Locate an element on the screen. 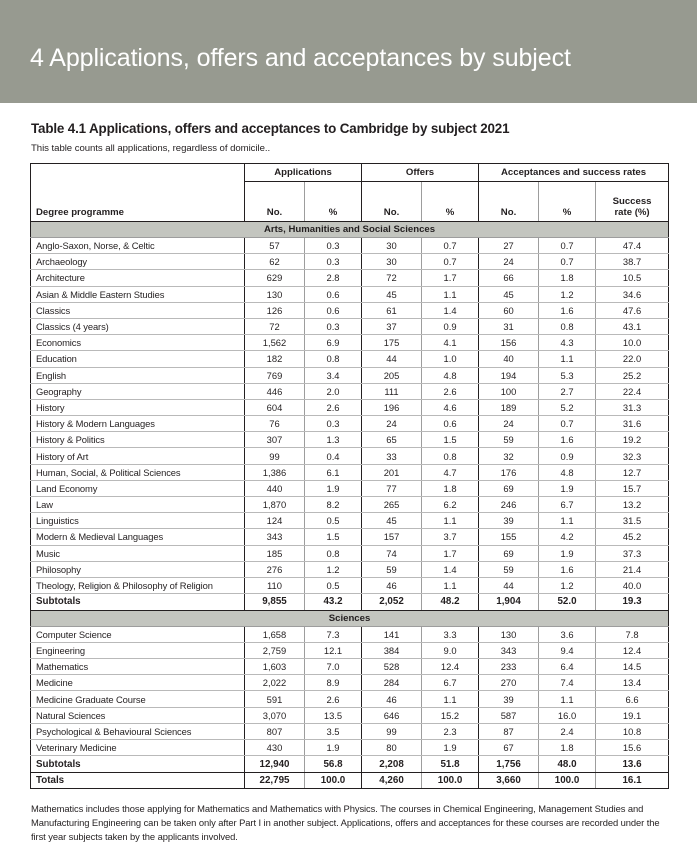 The image size is (697, 847). cell-app-no: 99 is located at coordinates (274, 456).